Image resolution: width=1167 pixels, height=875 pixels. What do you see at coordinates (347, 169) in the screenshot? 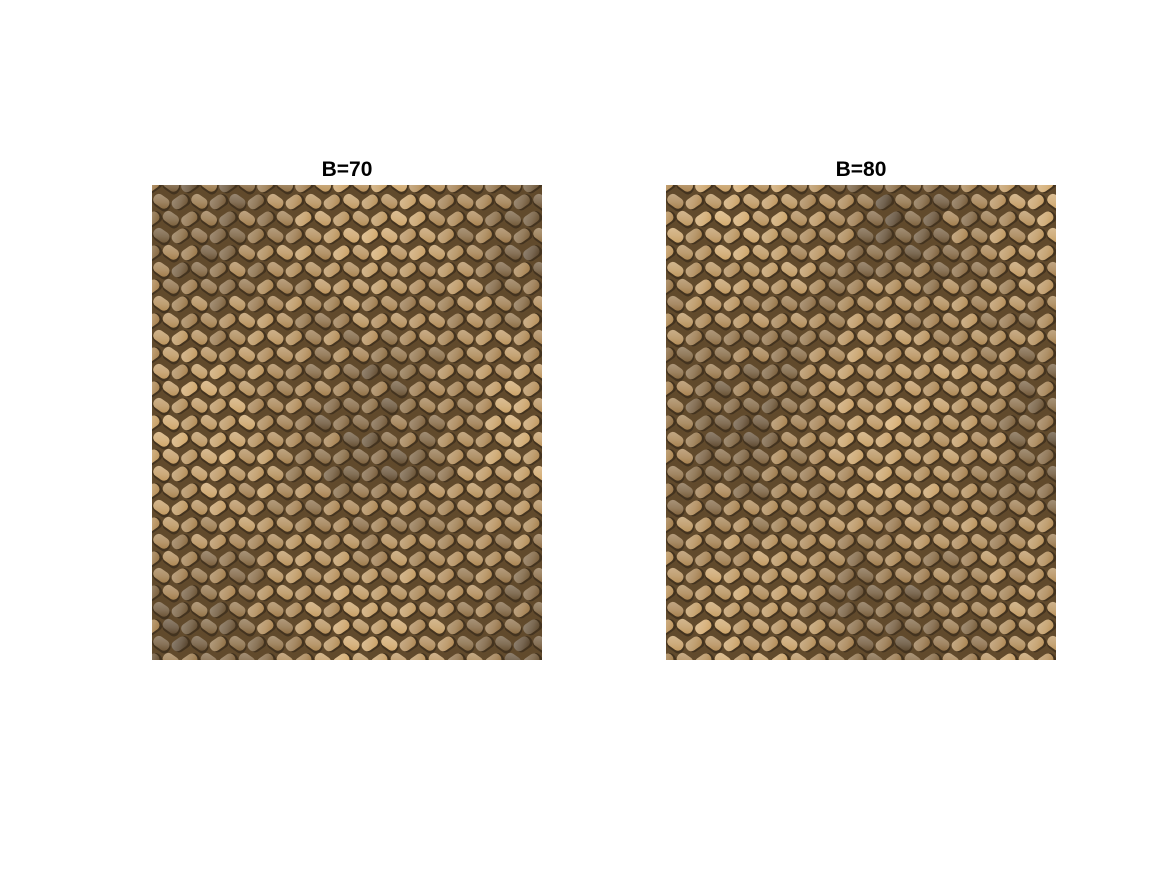
I see `panel-title-left: B=70` at bounding box center [347, 169].